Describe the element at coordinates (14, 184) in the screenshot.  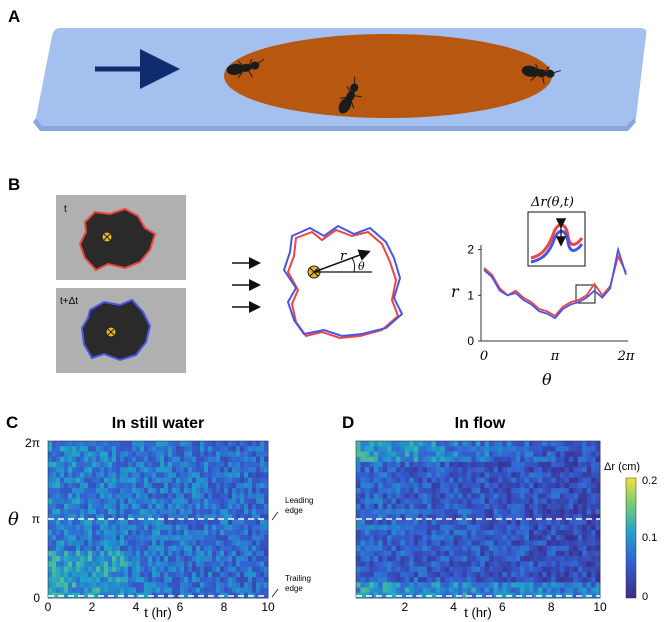
I see `panel-b-letter: B` at that location.